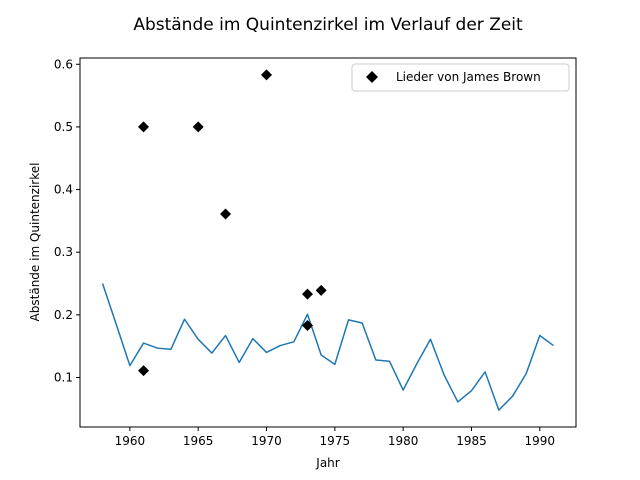 This screenshot has width=640, height=480. What do you see at coordinates (403, 441) in the screenshot?
I see `x-tick-label: 1980` at bounding box center [403, 441].